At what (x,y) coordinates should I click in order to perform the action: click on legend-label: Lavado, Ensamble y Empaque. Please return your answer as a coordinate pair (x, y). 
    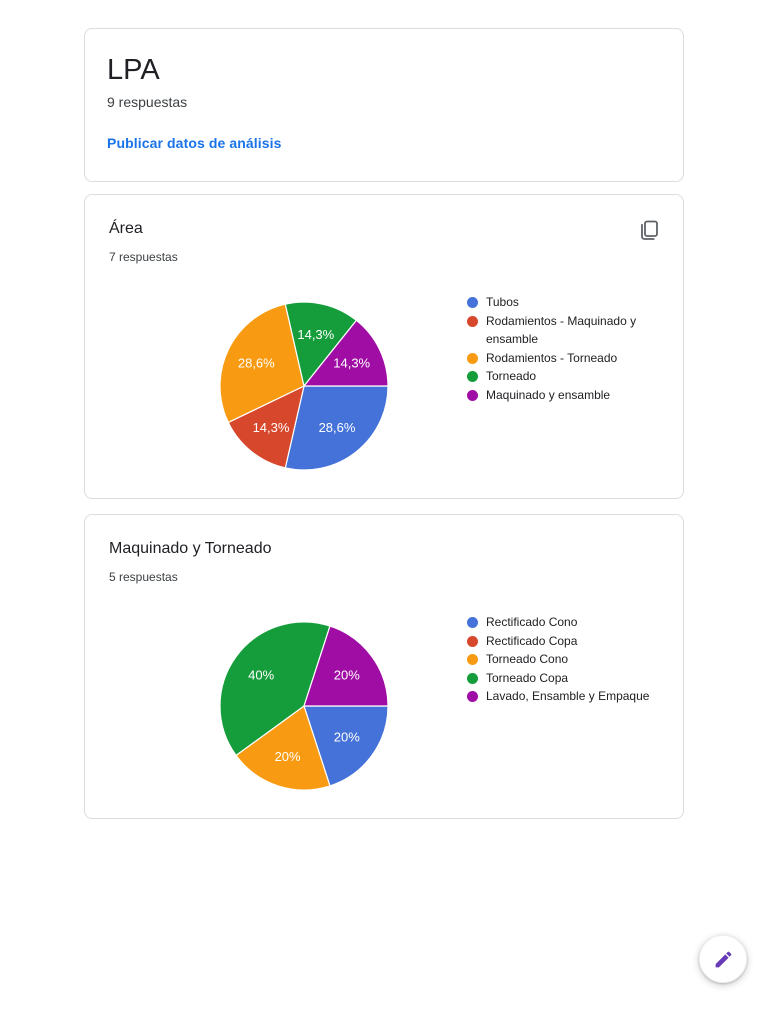
    Looking at the image, I should click on (568, 696).